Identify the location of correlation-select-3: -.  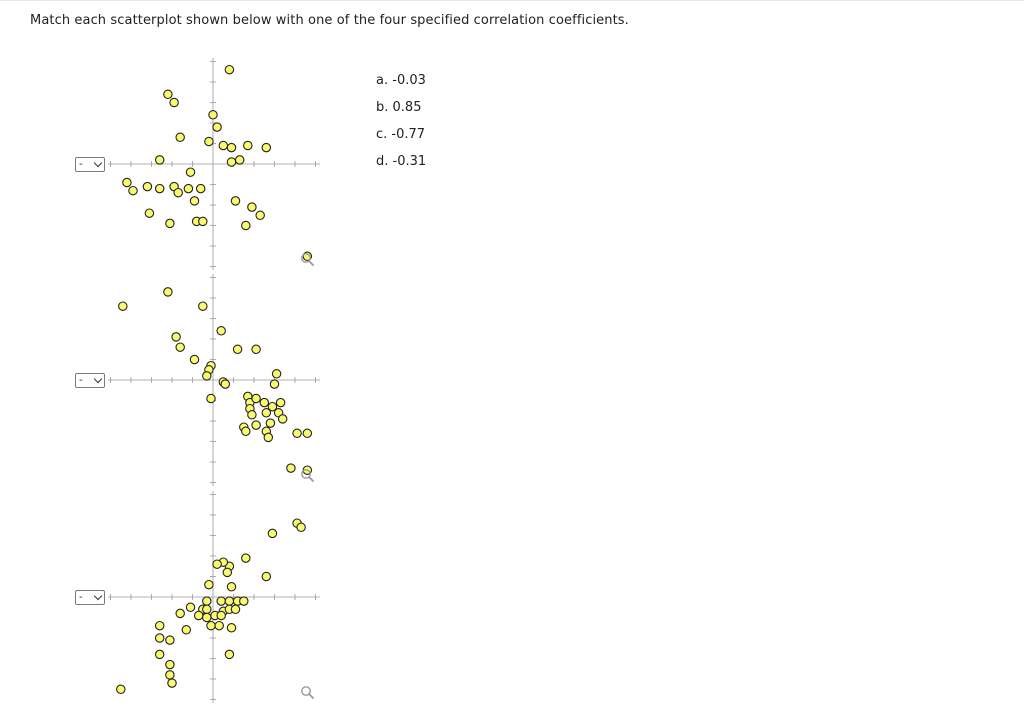
(90, 597).